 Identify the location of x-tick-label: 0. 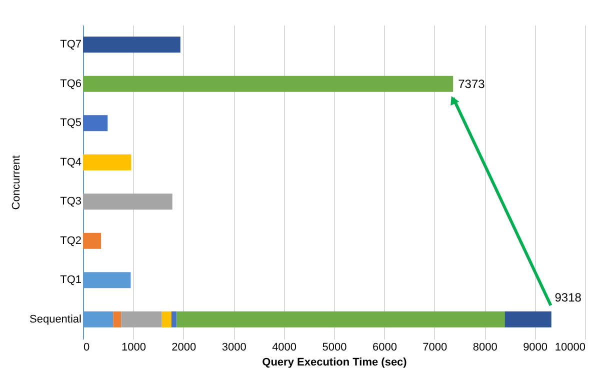
(87, 348).